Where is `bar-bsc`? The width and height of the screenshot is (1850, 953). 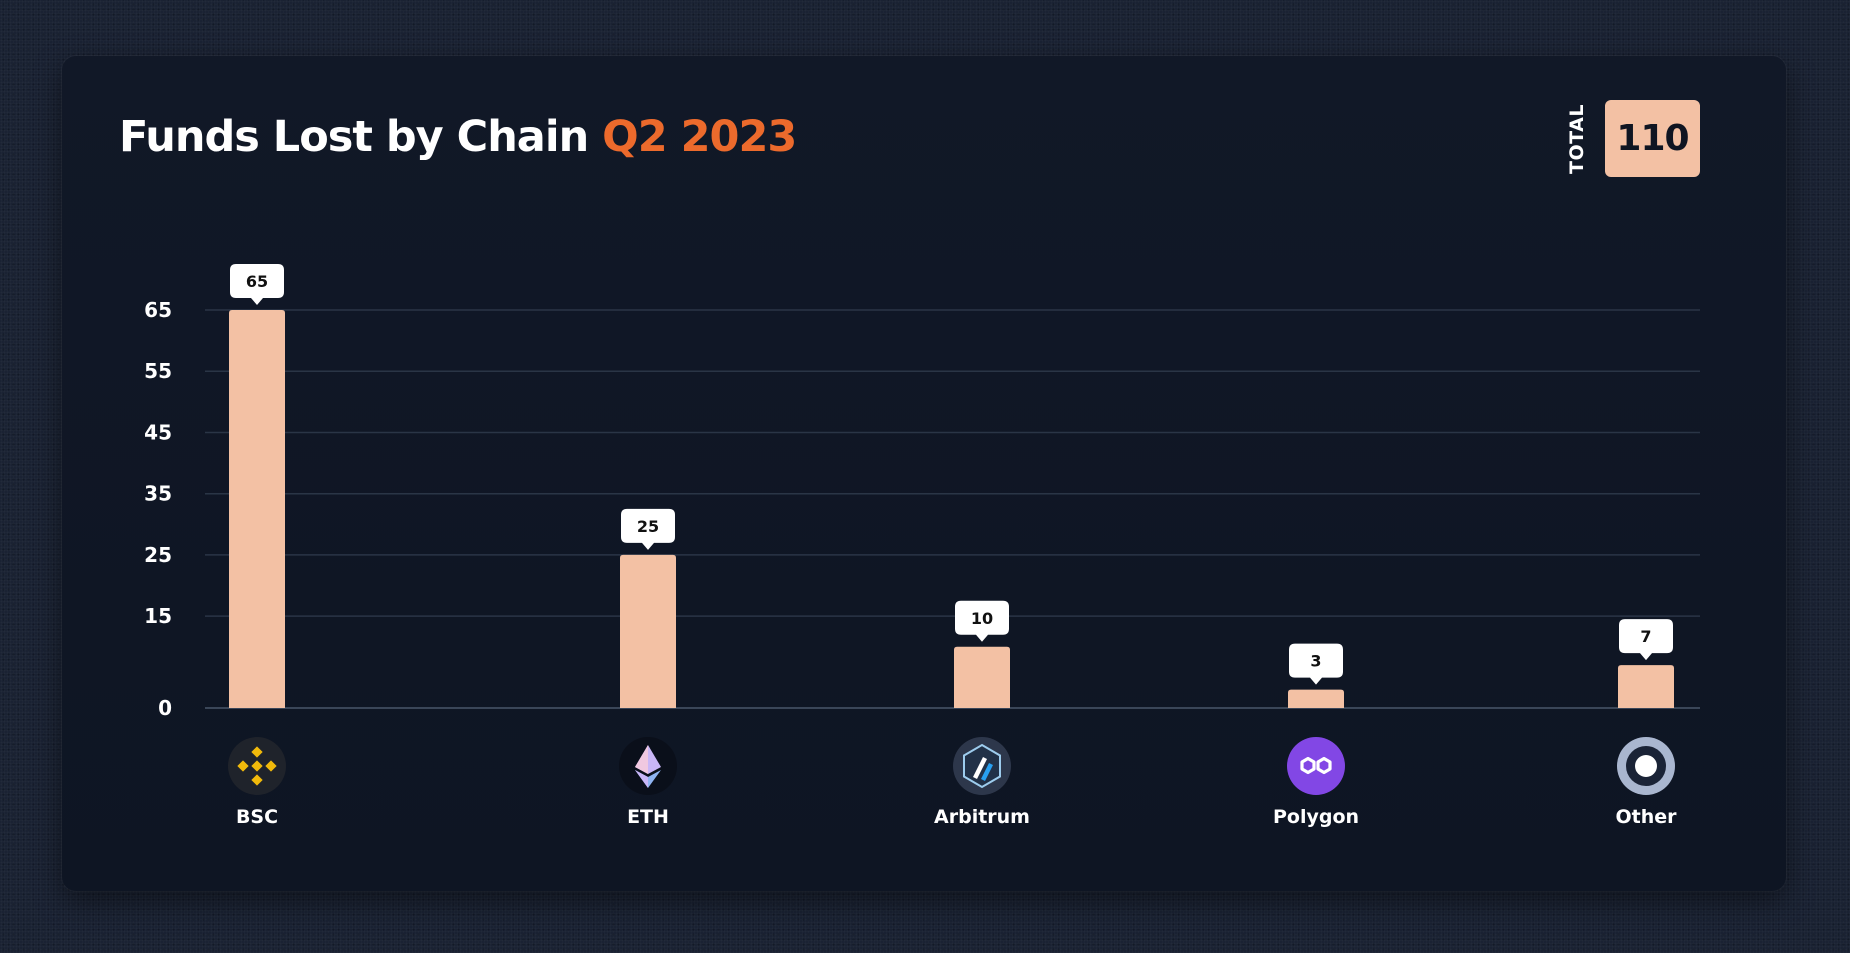
bar-bsc is located at coordinates (257, 509).